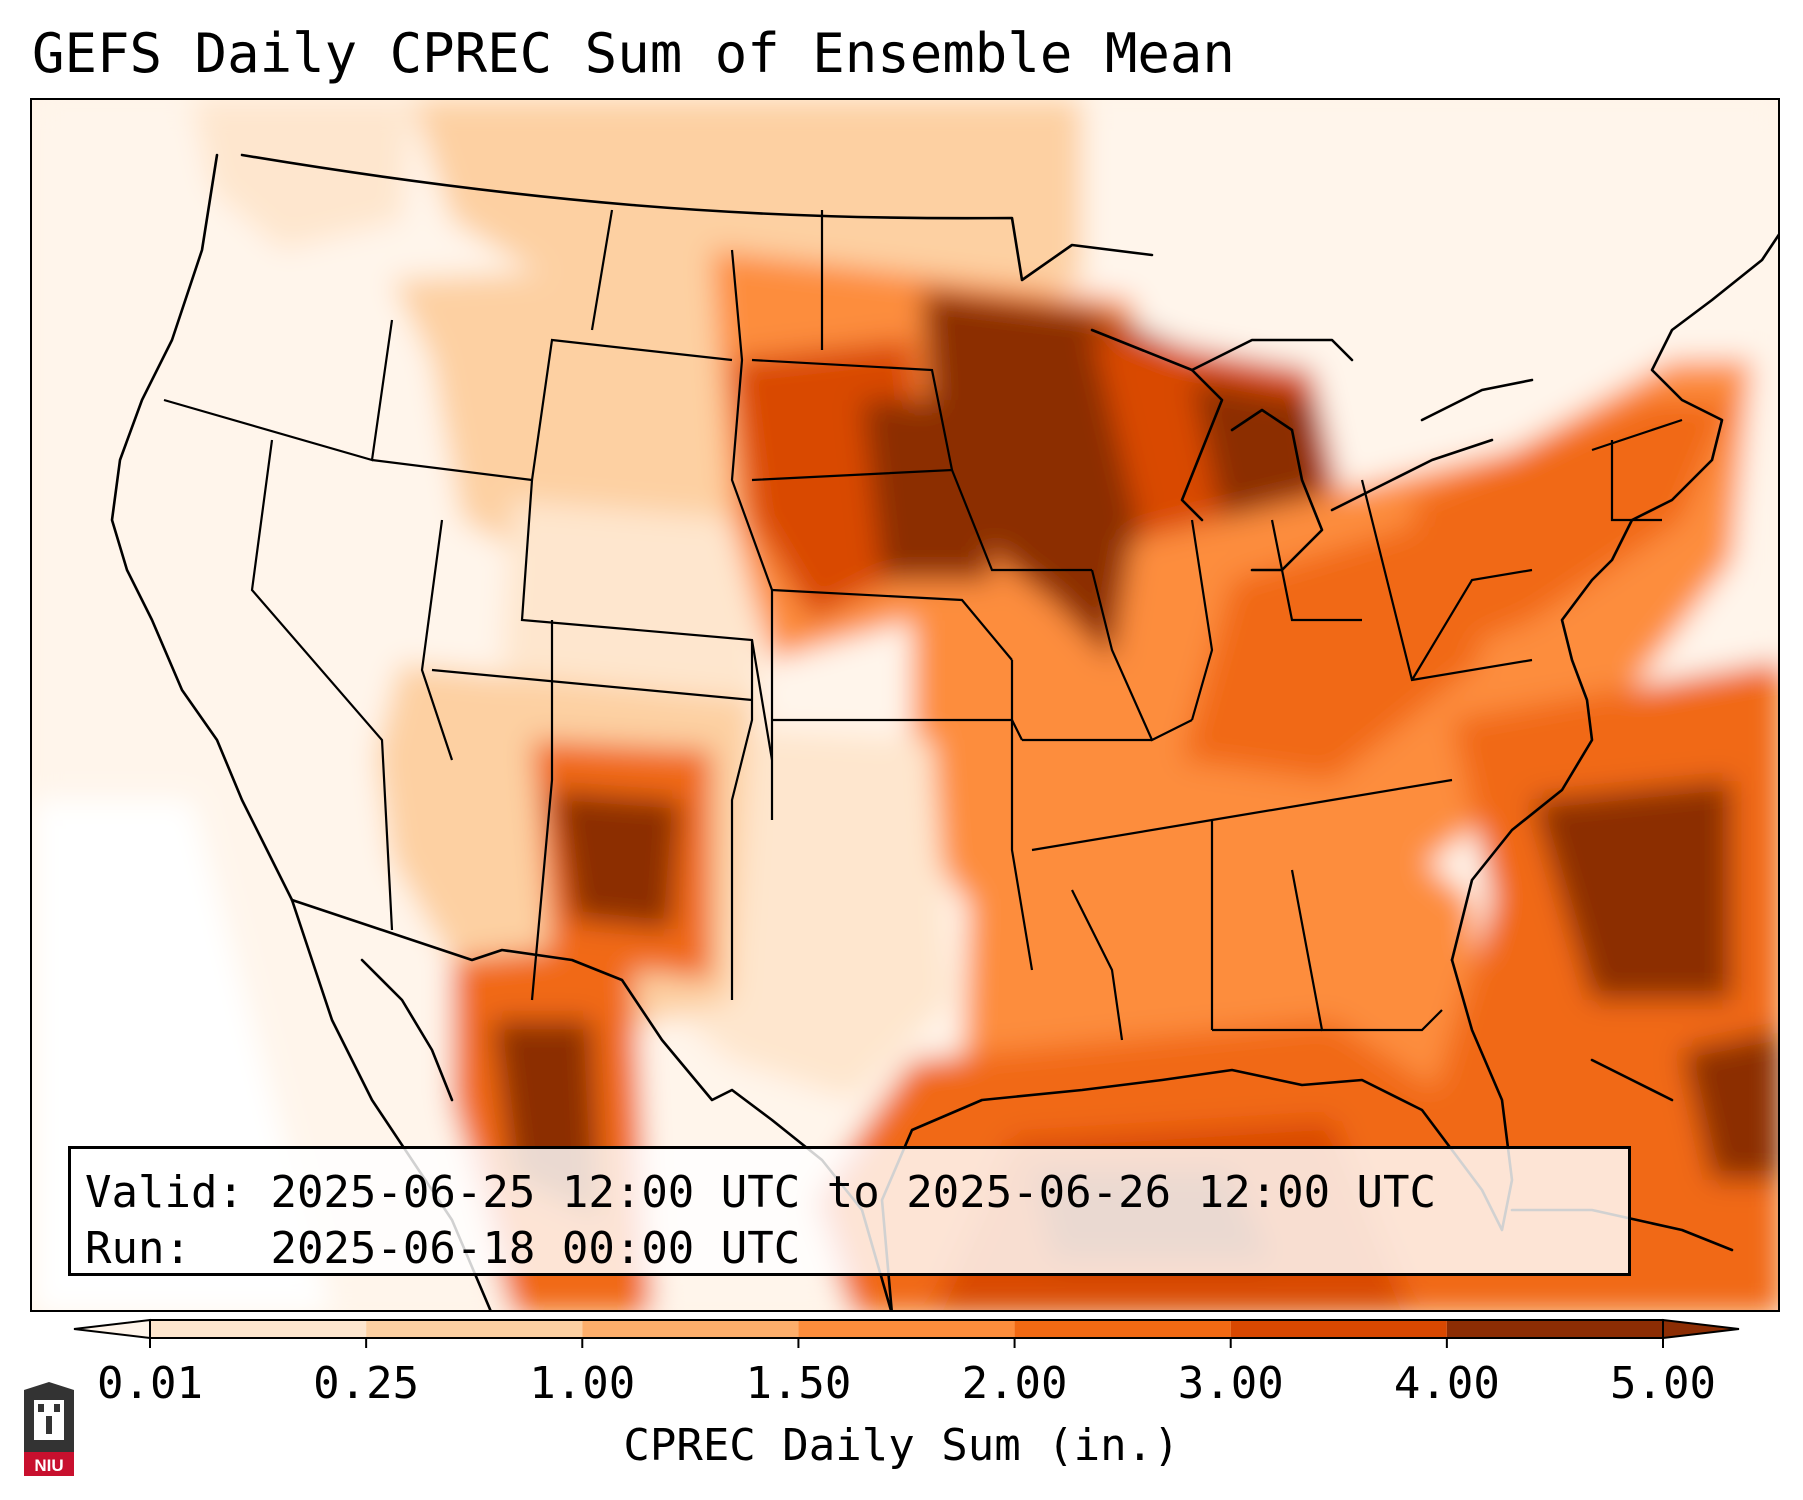 The width and height of the screenshot is (1803, 1500). I want to click on colorbar-label: CPREC Daily Sum (in.), so click(901, 1445).